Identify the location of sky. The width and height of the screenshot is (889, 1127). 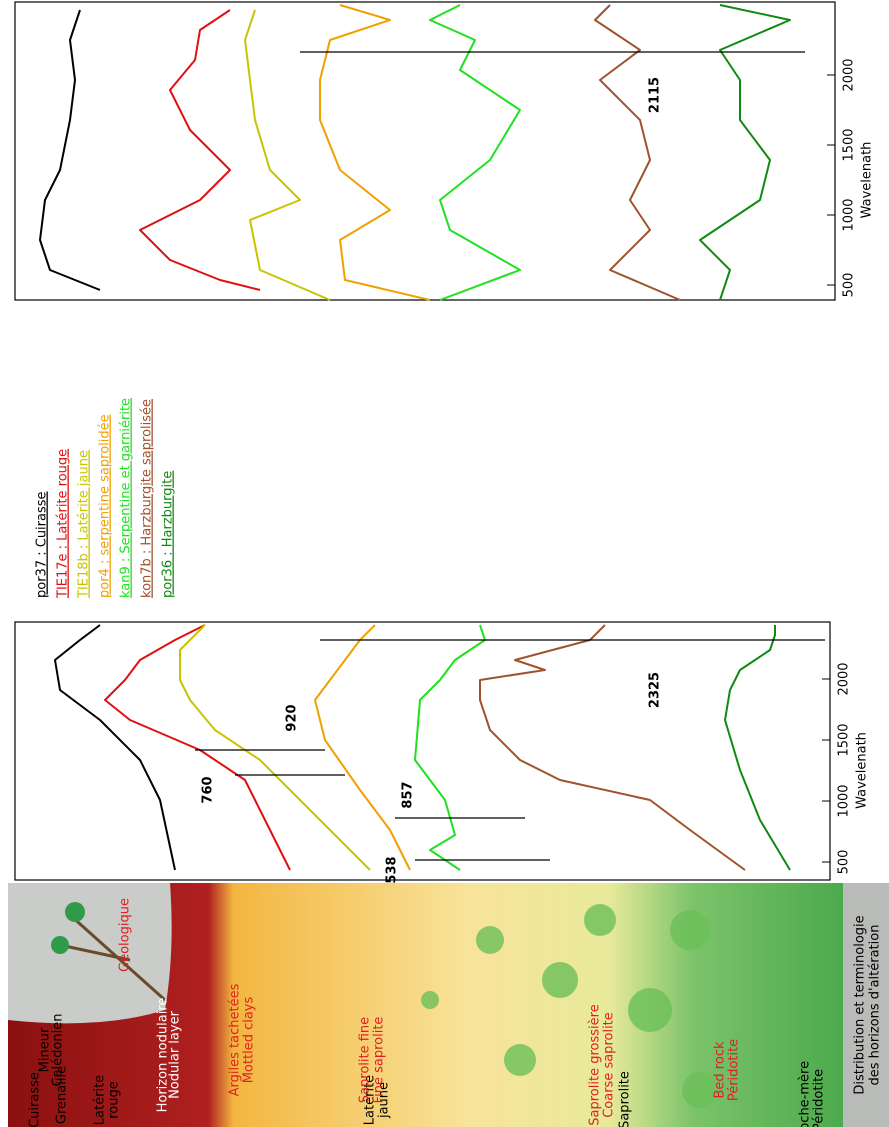
(90, 953).